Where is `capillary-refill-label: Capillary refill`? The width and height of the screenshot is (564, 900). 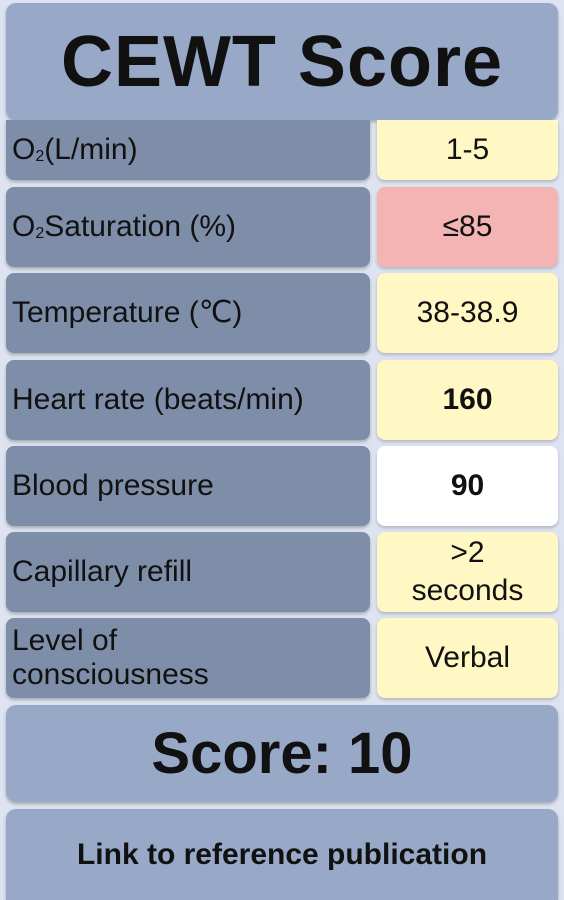 capillary-refill-label: Capillary refill is located at coordinates (188, 572).